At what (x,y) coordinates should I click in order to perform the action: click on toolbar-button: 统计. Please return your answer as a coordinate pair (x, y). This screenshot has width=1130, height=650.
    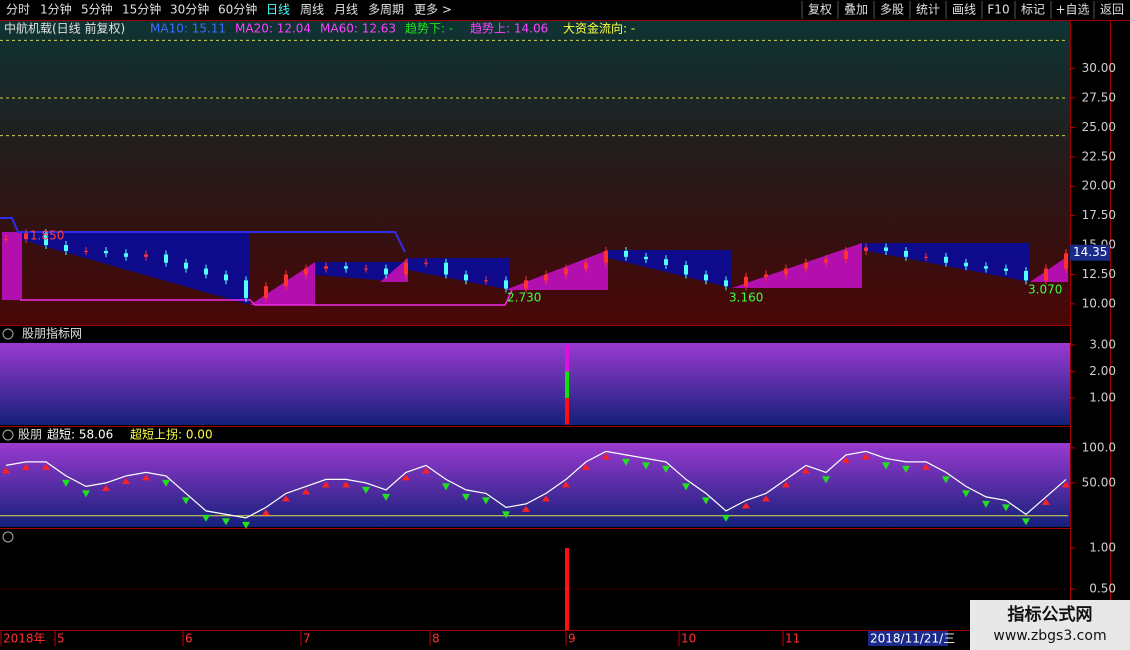
    Looking at the image, I should click on (928, 10).